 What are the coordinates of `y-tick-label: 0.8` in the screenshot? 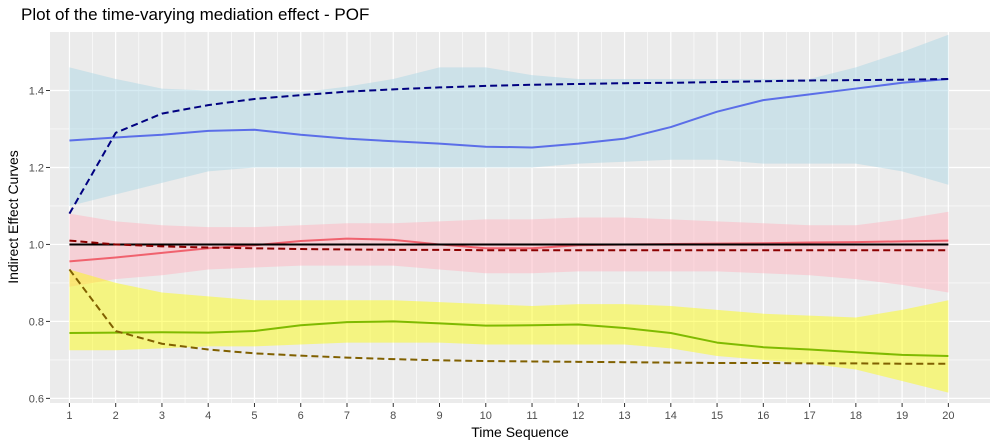 It's located at (36, 322).